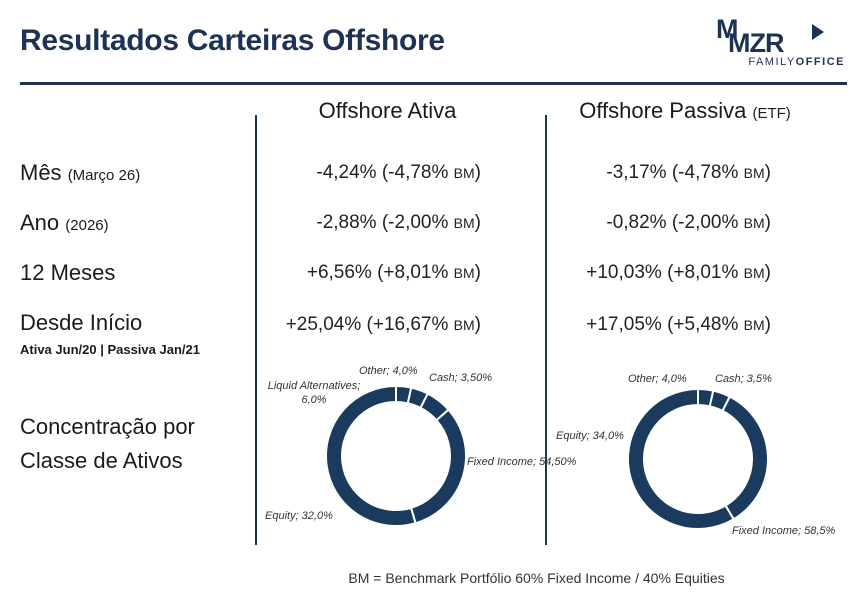 The width and height of the screenshot is (863, 600). I want to click on donut-chart-ativa, so click(396, 456).